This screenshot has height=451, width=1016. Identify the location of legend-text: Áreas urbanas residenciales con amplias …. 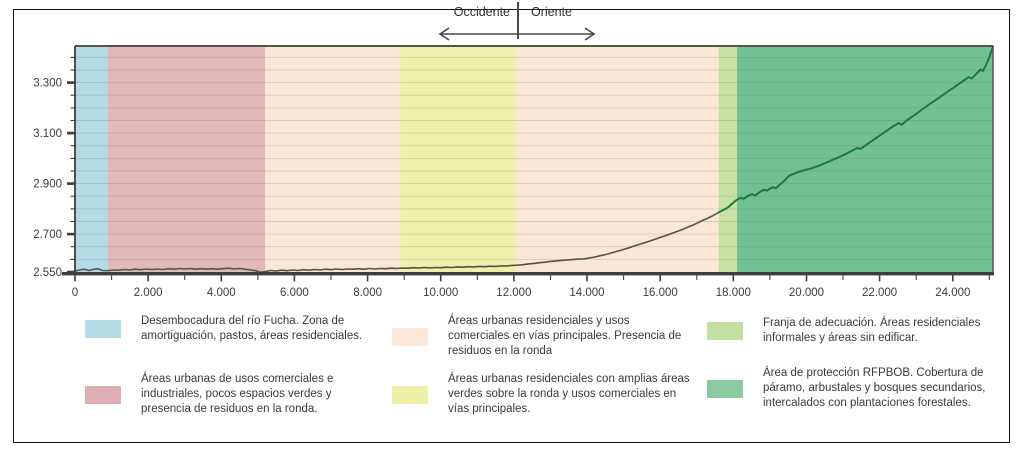
(569, 394).